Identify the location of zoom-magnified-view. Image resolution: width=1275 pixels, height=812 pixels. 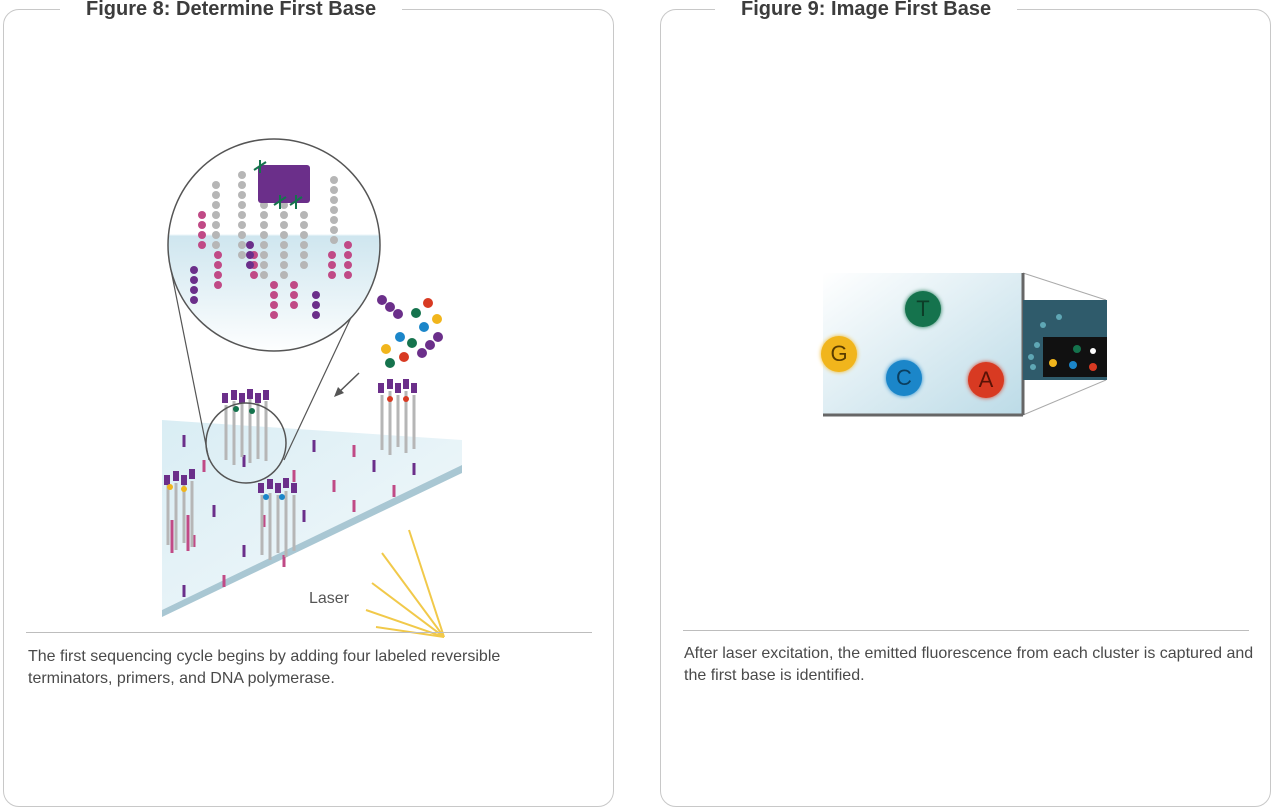
(274, 245).